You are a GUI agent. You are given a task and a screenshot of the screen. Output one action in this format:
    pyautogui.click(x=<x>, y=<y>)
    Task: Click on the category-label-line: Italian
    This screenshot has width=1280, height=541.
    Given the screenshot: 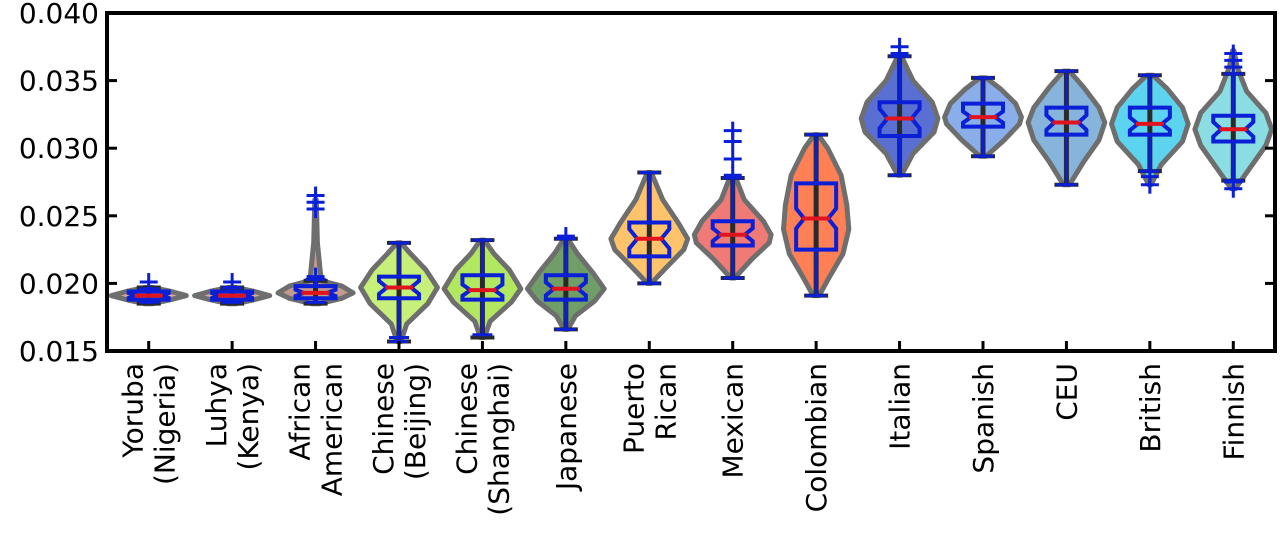 What is the action you would take?
    pyautogui.click(x=900, y=406)
    